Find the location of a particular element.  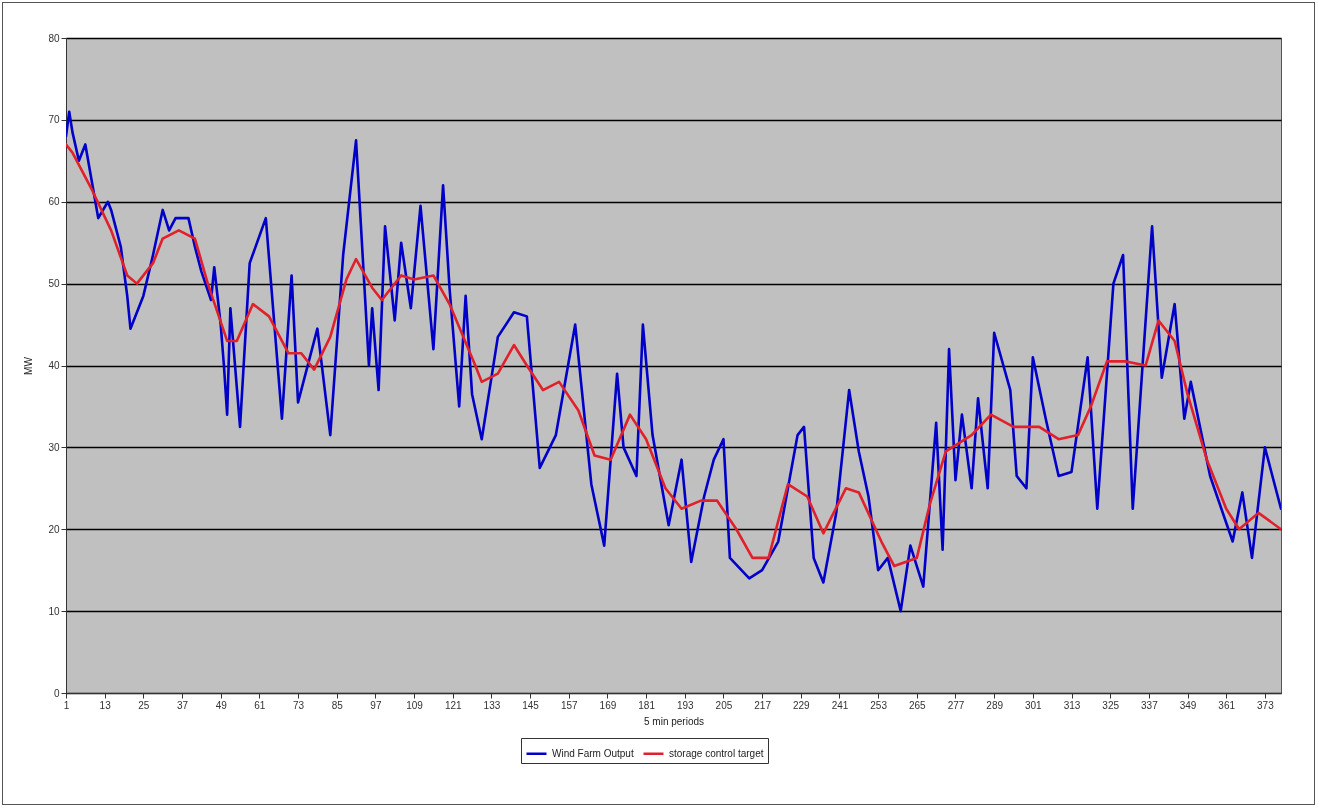

x-tick-label: 121 is located at coordinates (453, 705).